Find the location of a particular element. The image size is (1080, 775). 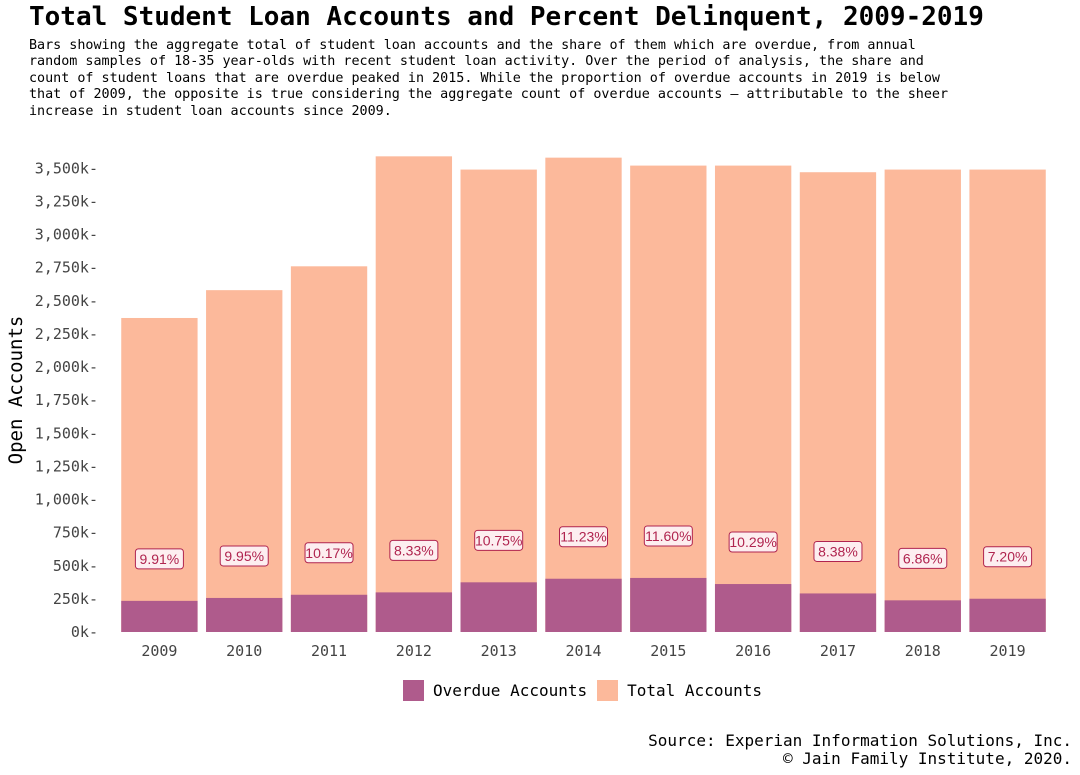

percent-label-box-2011 is located at coordinates (329, 553).